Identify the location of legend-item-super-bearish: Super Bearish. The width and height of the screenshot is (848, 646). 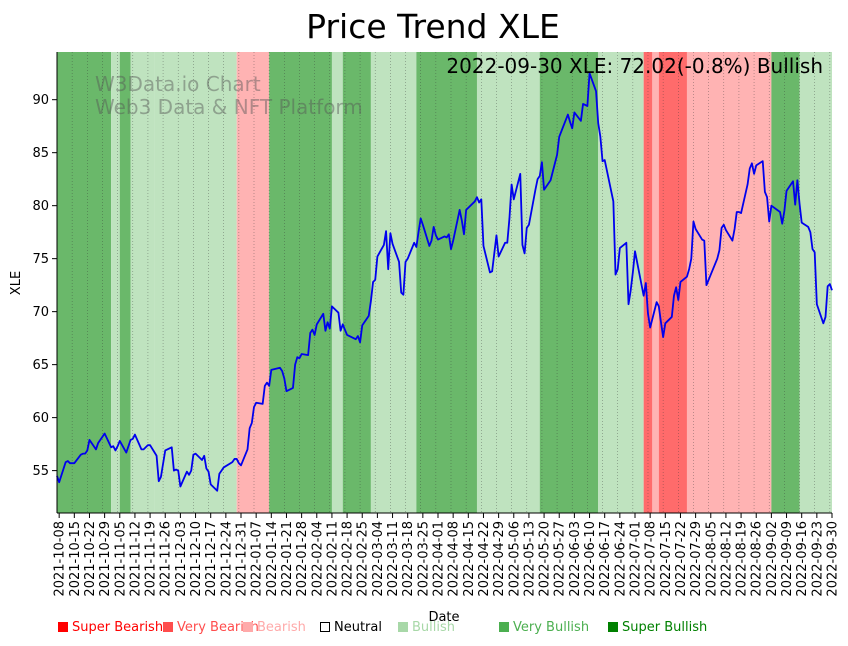
(110, 627).